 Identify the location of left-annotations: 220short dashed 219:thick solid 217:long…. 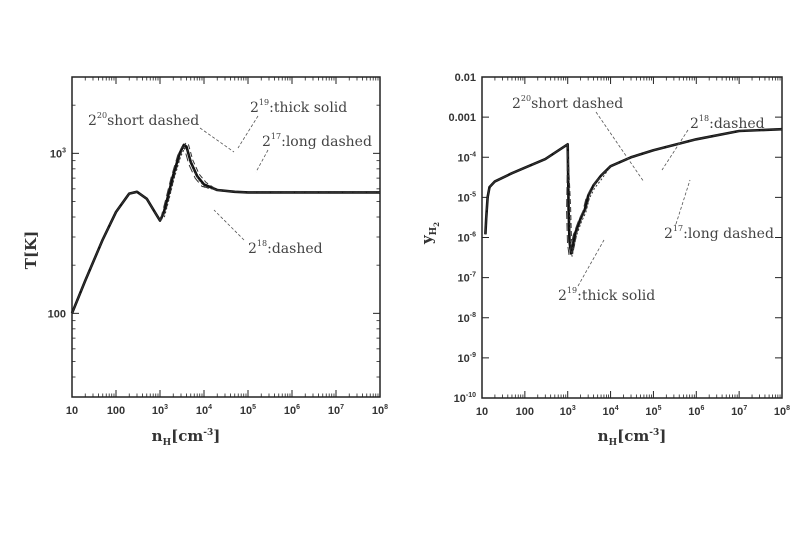
(230, 177).